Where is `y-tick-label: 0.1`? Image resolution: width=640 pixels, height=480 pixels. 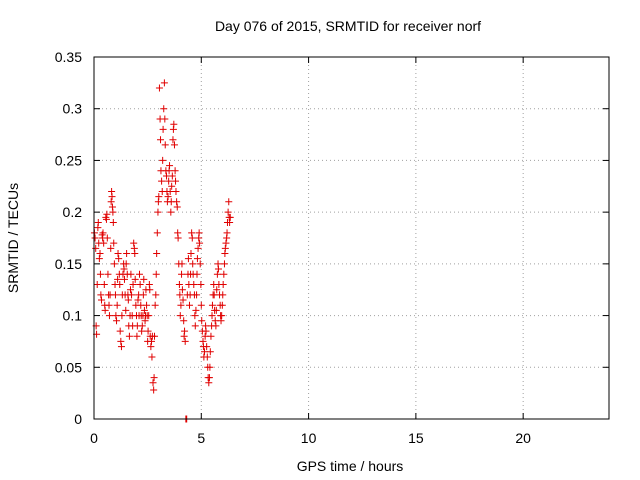 y-tick-label: 0.1 is located at coordinates (73, 316).